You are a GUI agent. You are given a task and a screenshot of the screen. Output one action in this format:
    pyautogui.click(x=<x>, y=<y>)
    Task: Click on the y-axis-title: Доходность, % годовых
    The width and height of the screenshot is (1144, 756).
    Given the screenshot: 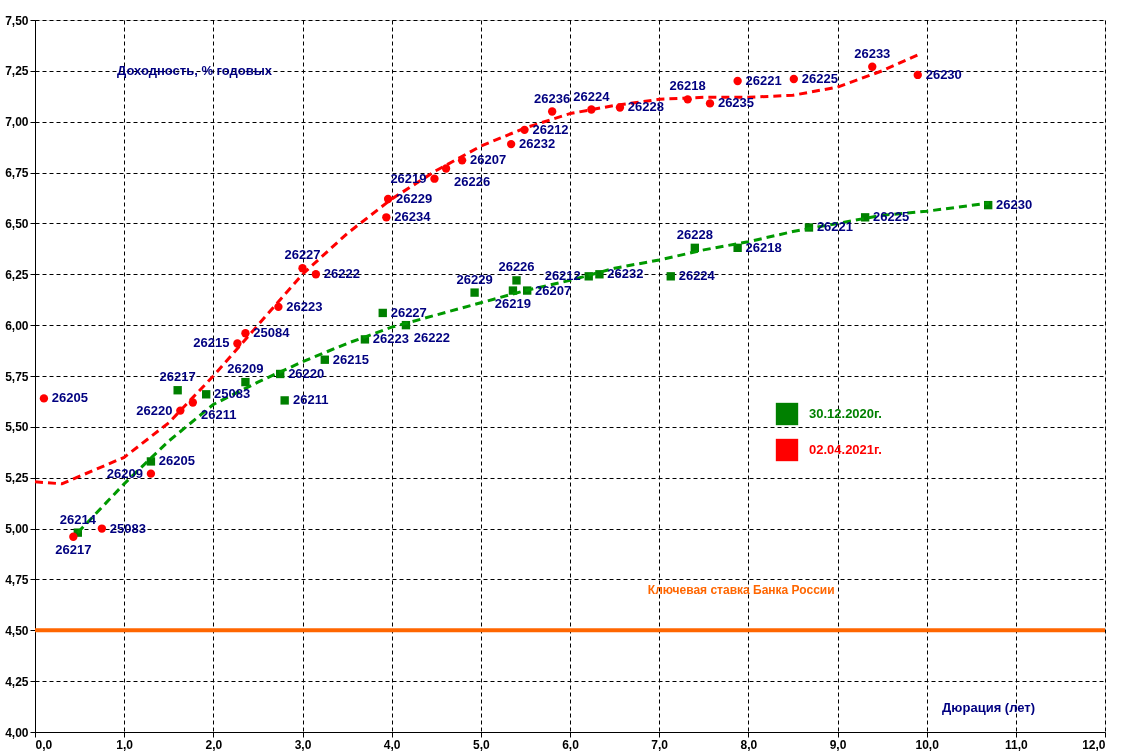 What is the action you would take?
    pyautogui.click(x=195, y=70)
    